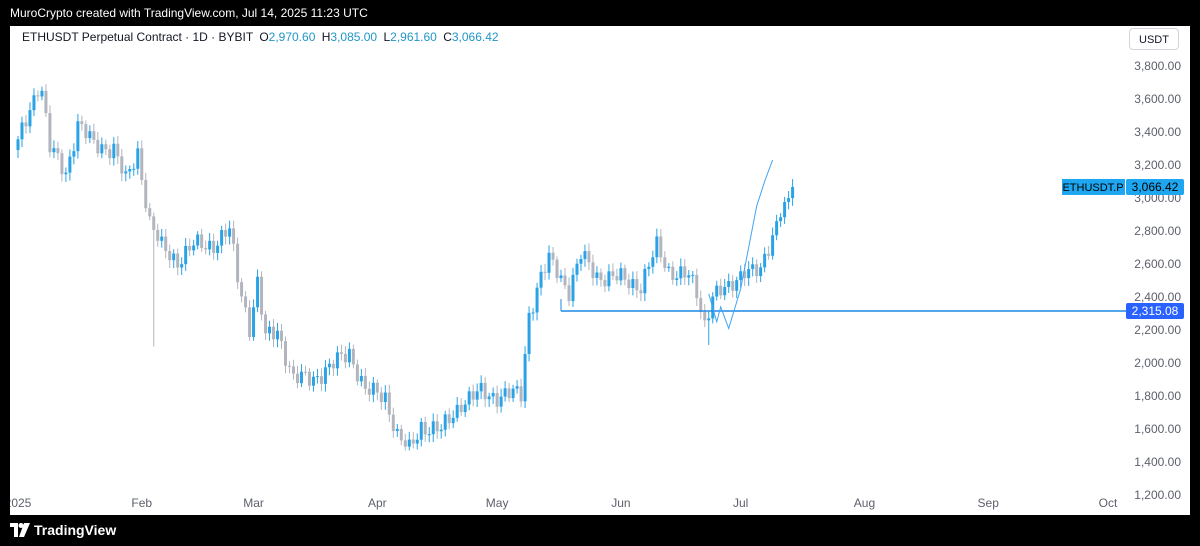 The height and width of the screenshot is (546, 1200). I want to click on y-tick-label: 3,600.00, so click(1157, 99).